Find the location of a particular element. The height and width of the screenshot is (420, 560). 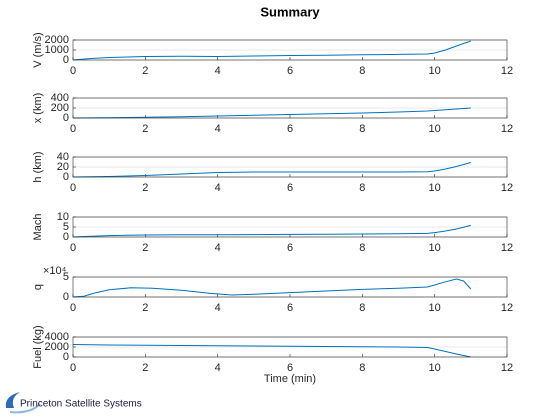

y-axis-label: h (km) is located at coordinates (38, 166).